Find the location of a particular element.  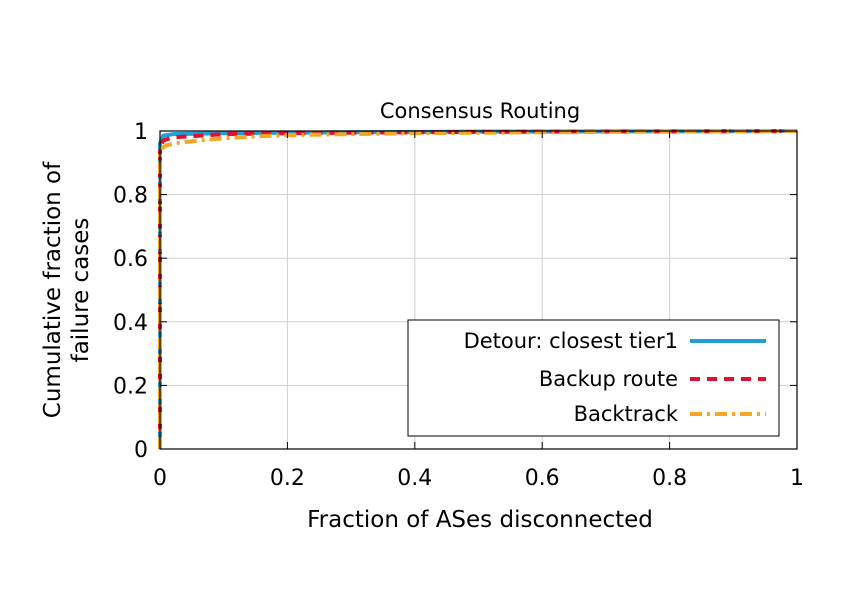

y-axis-title-line-1: Cumulative fraction of is located at coordinates (53, 289).